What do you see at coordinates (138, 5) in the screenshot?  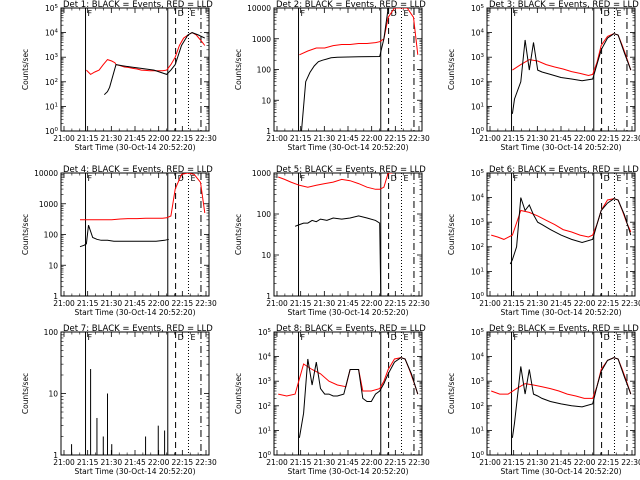 I see `chart-title: Det 1: BLACK = Events, RED = LLD` at bounding box center [138, 5].